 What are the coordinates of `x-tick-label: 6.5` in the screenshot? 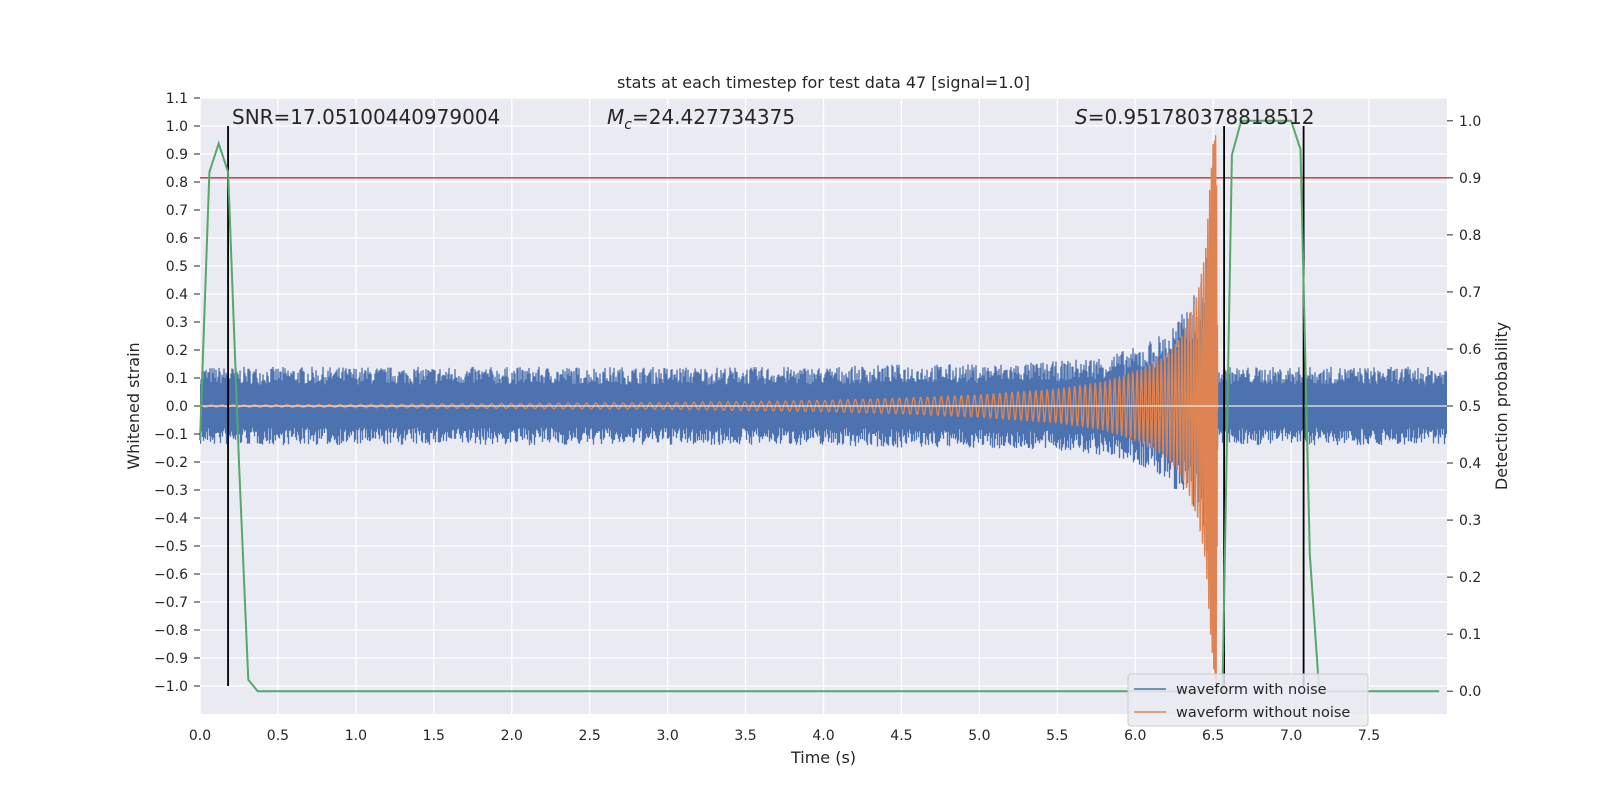 It's located at (1213, 736).